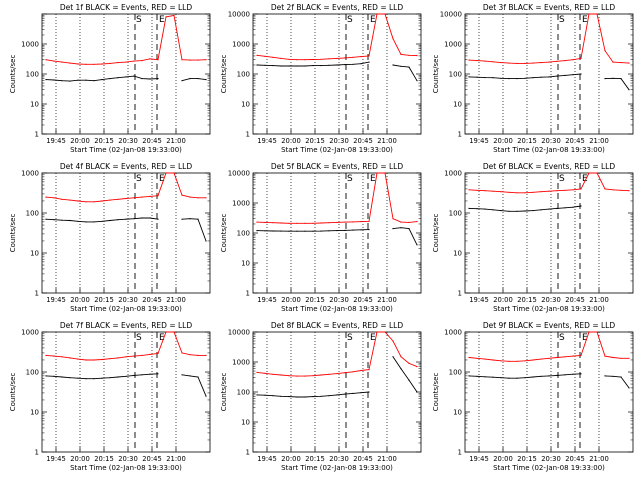 The image size is (640, 480). Describe the element at coordinates (245, 105) in the screenshot. I see `y-tick-label: 10` at that location.